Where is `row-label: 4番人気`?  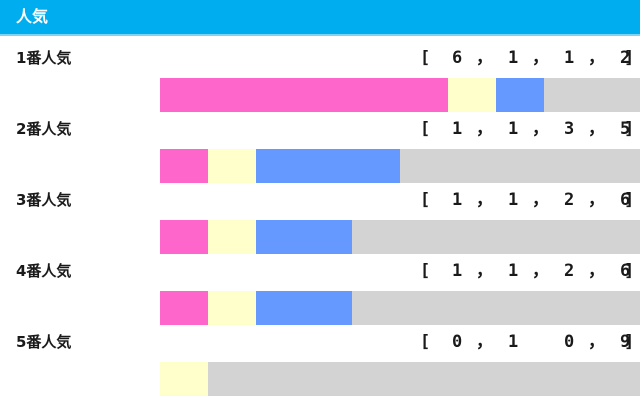 row-label: 4番人気 is located at coordinates (44, 271).